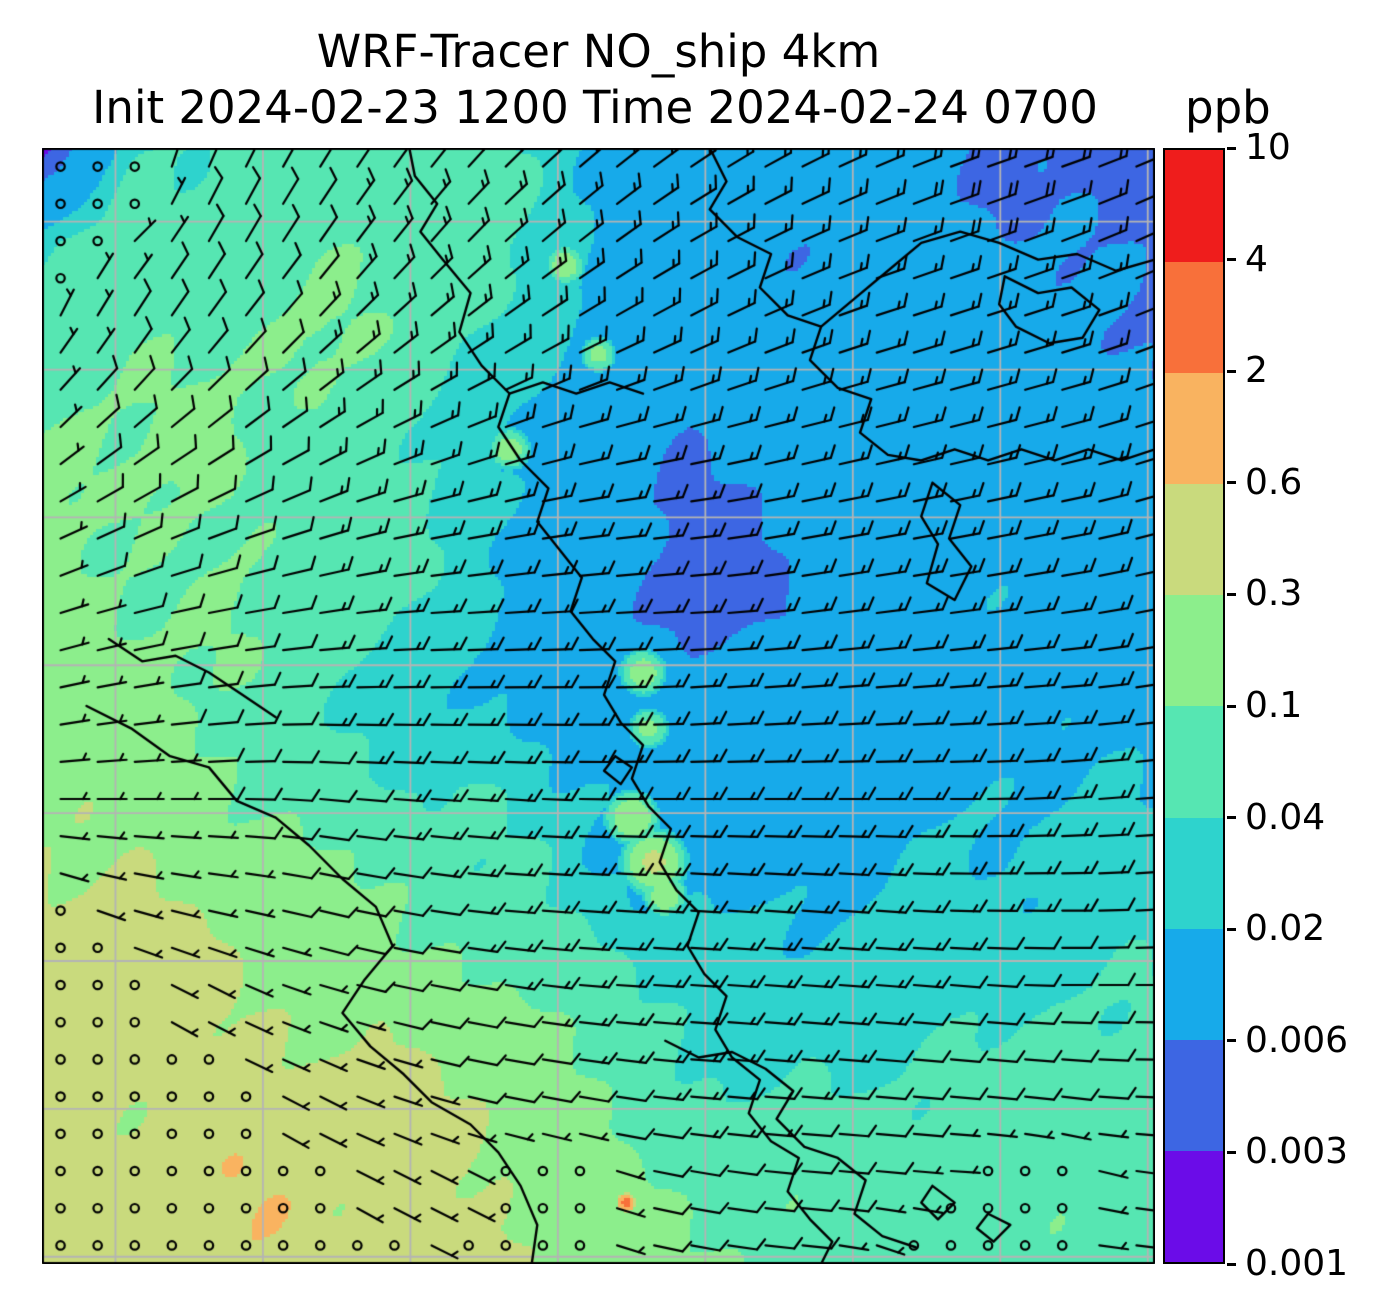 The width and height of the screenshot is (1400, 1313). I want to click on colorbar-tick-label: 2, so click(1256, 371).